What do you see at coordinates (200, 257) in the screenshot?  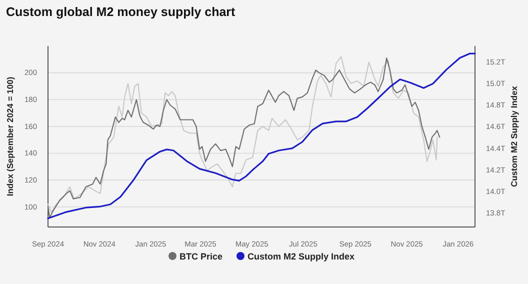 I see `legend-label: BTC Price` at bounding box center [200, 257].